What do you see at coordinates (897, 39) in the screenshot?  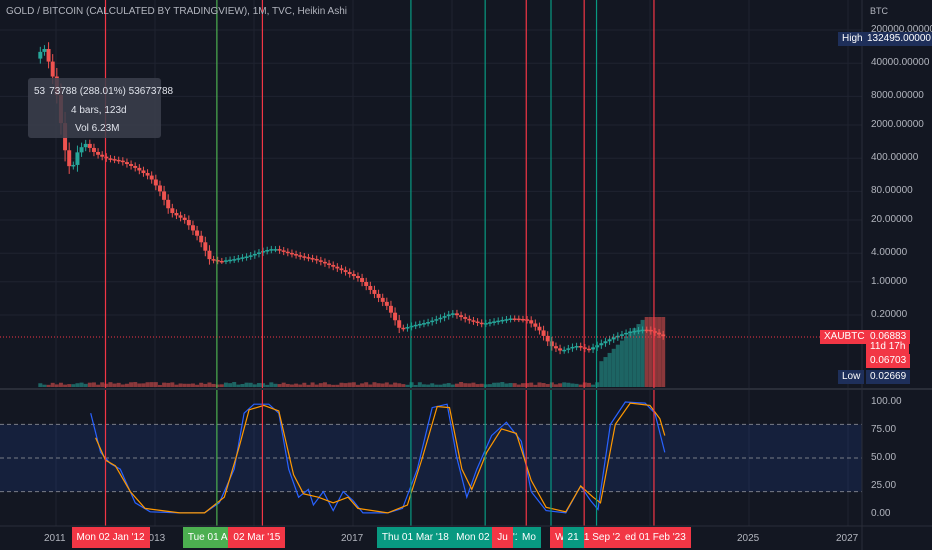 I see `high-value: 132495.00000` at bounding box center [897, 39].